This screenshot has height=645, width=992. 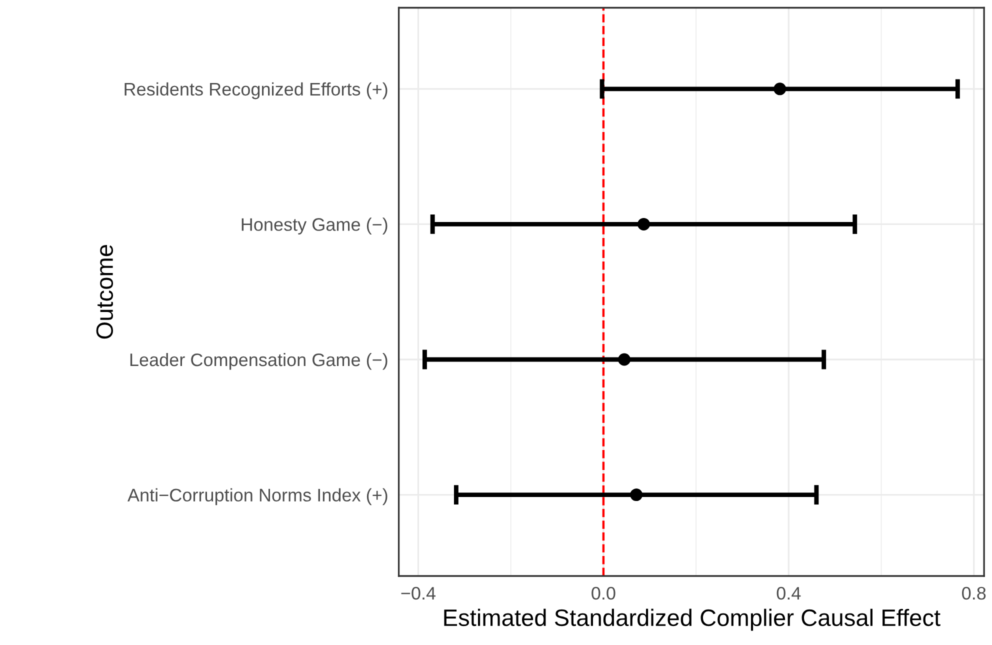 What do you see at coordinates (788, 593) in the screenshot?
I see `x-tick-label: 0.4` at bounding box center [788, 593].